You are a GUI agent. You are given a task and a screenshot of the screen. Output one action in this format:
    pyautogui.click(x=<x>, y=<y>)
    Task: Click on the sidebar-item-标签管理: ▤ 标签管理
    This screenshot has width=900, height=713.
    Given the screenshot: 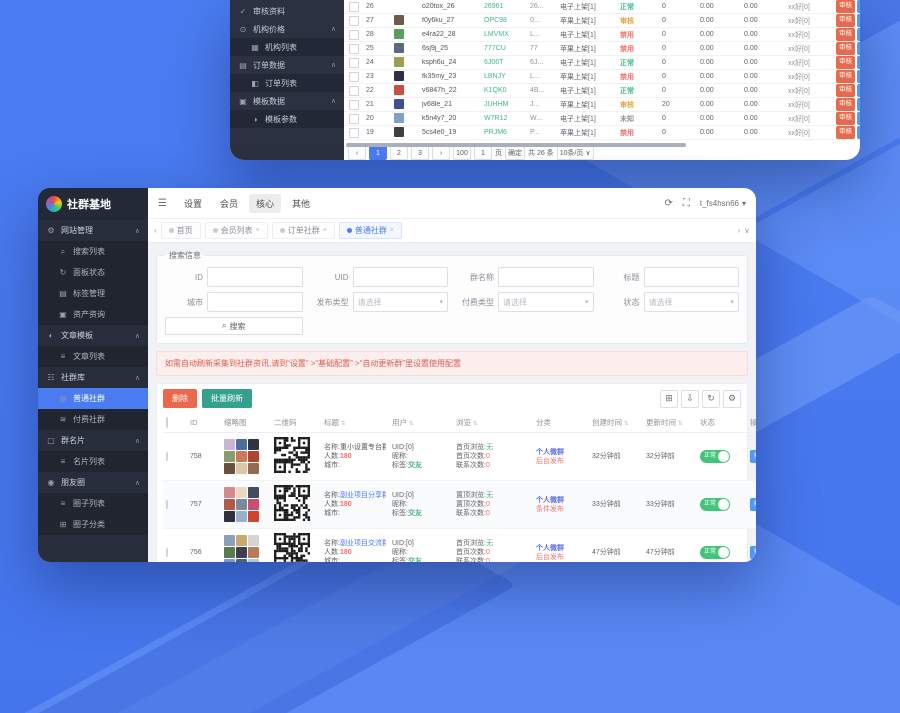 What is the action you would take?
    pyautogui.click(x=93, y=293)
    